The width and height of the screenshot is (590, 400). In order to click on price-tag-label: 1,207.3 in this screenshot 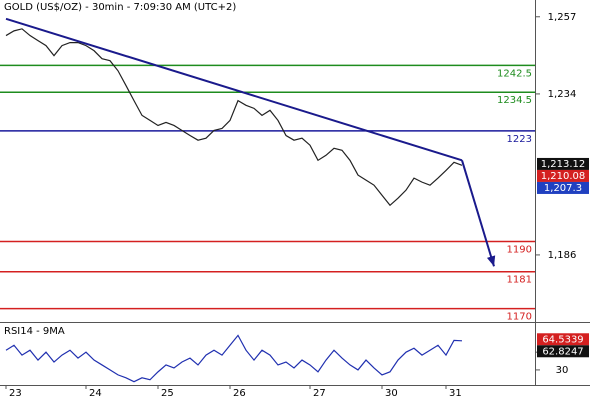, I will do `click(563, 188)`.